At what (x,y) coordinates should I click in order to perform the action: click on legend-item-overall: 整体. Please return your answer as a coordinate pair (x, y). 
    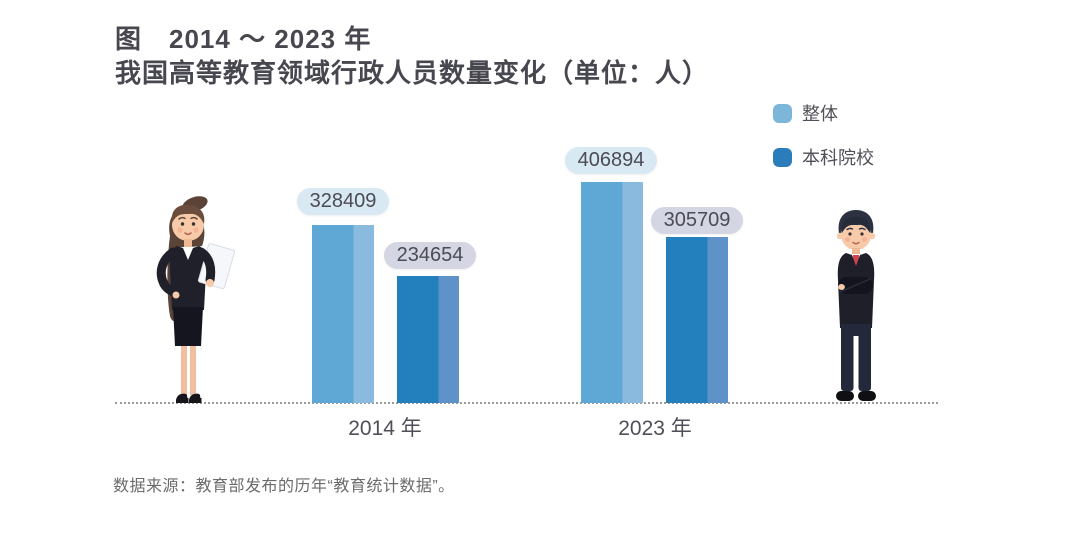
    Looking at the image, I should click on (823, 113).